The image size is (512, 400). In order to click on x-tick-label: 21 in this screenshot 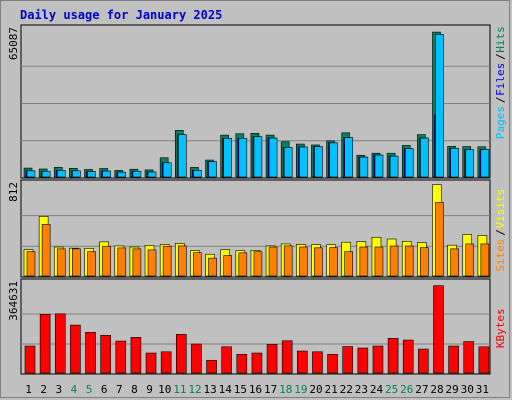, I will do `click(331, 389)`.